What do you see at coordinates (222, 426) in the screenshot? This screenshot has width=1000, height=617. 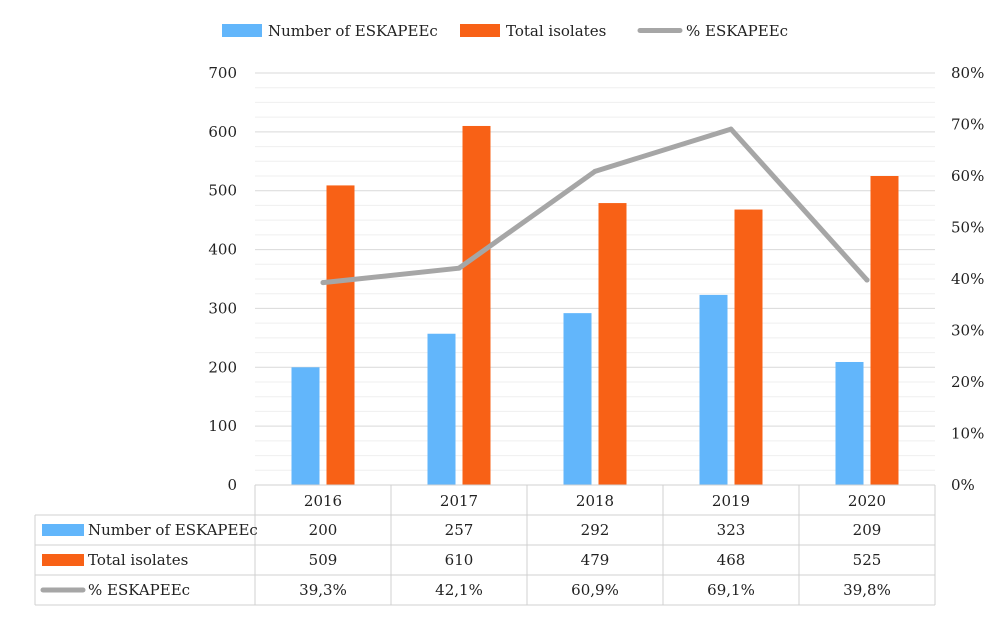 I see `left-axis-tick-label: 100` at bounding box center [222, 426].